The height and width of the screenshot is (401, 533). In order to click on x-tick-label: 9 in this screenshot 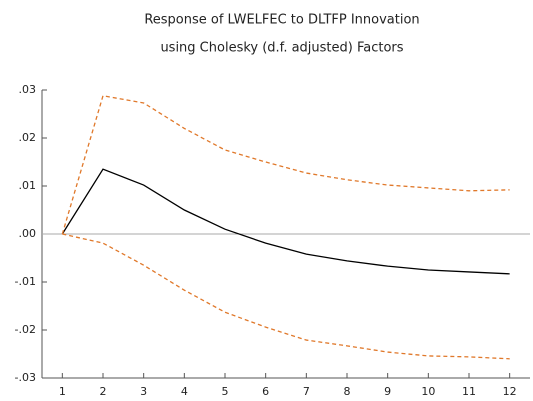, I will do `click(387, 391)`.